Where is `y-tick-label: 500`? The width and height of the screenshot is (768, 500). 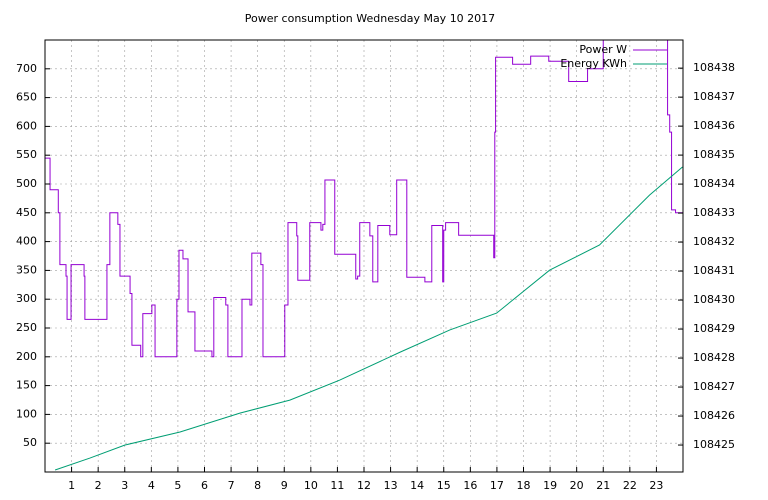 y-tick-label: 500 is located at coordinates (26, 183).